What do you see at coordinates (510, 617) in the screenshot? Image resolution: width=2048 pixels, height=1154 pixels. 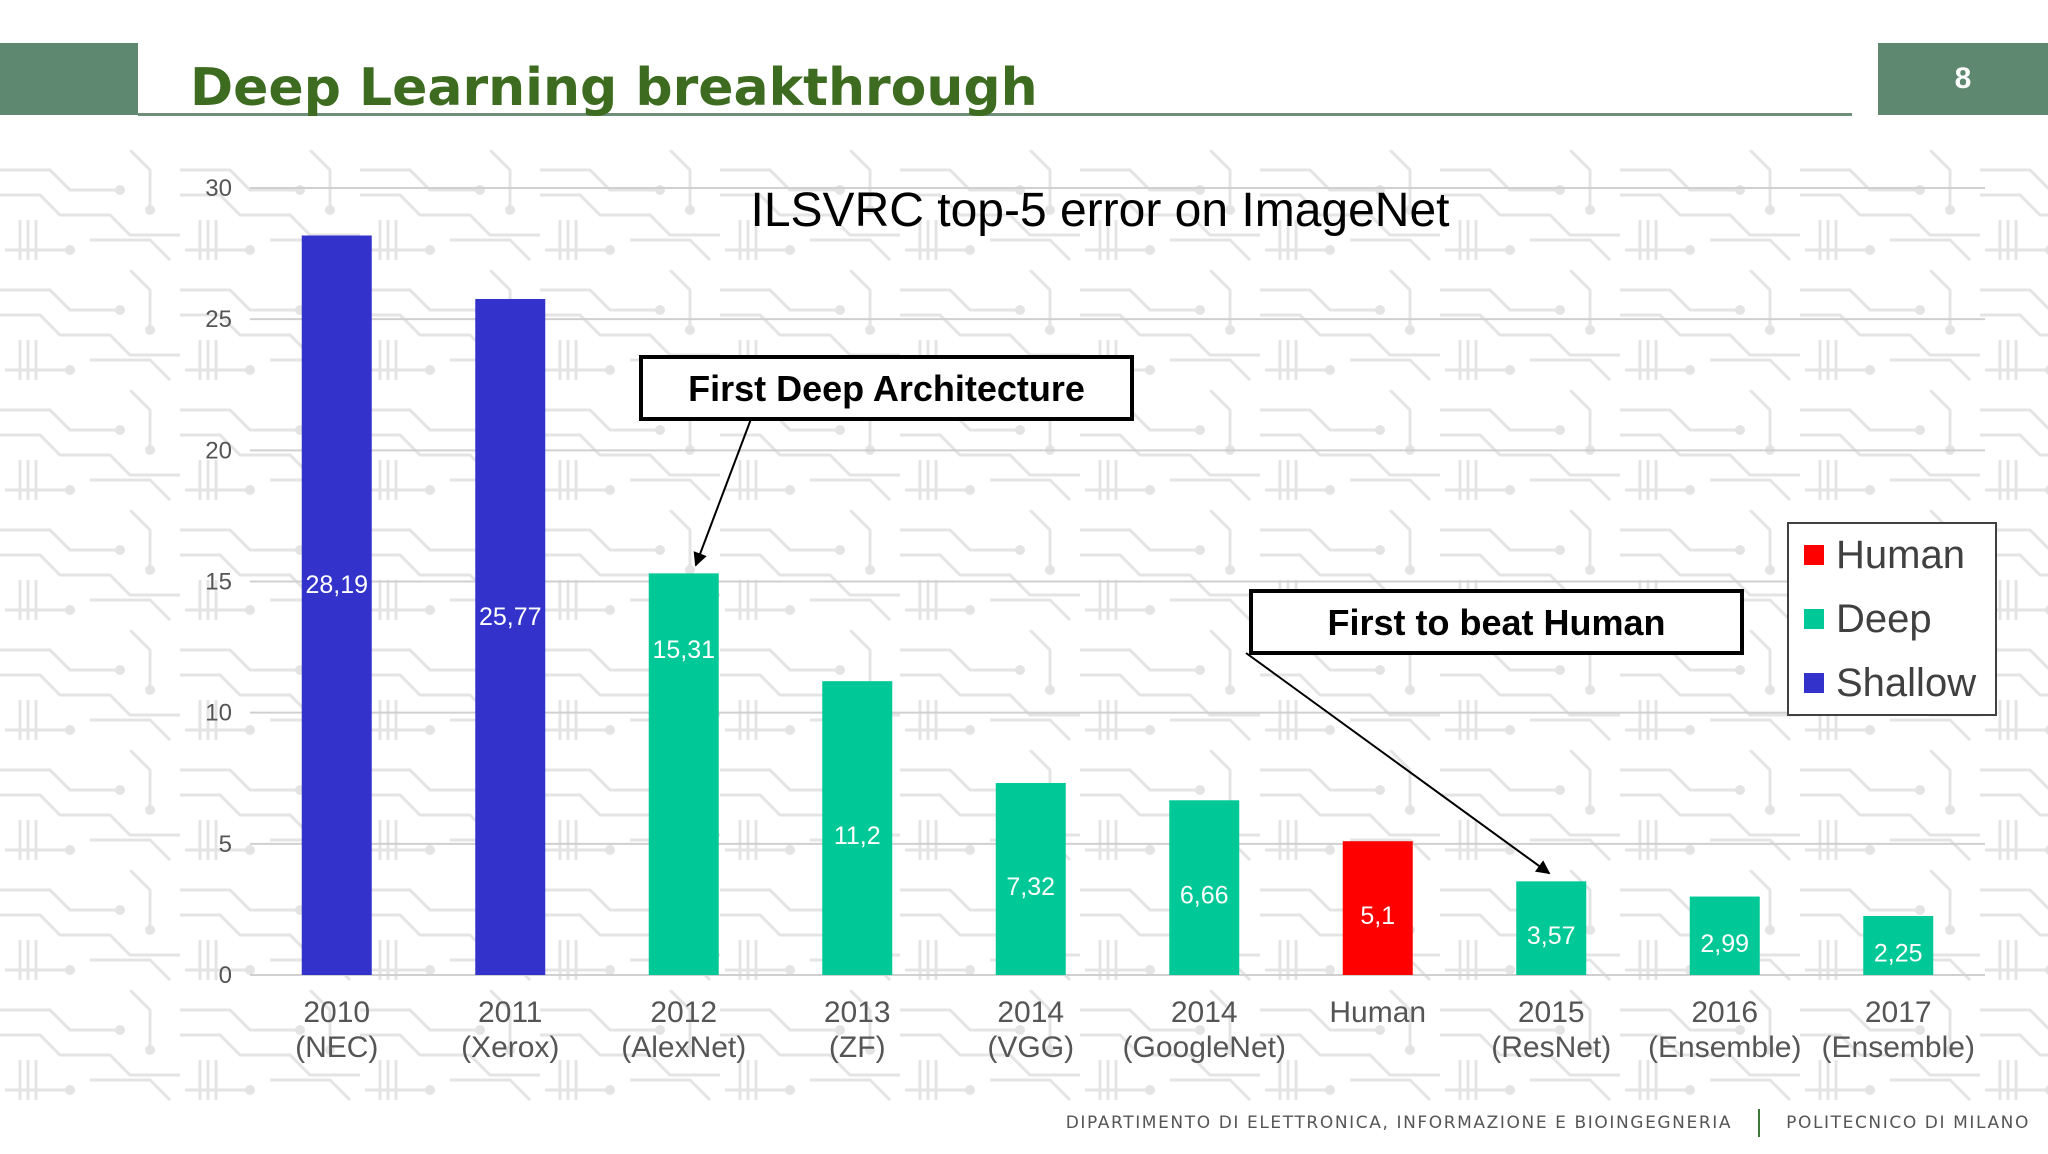 I see `bar-value-label: 25,77` at bounding box center [510, 617].